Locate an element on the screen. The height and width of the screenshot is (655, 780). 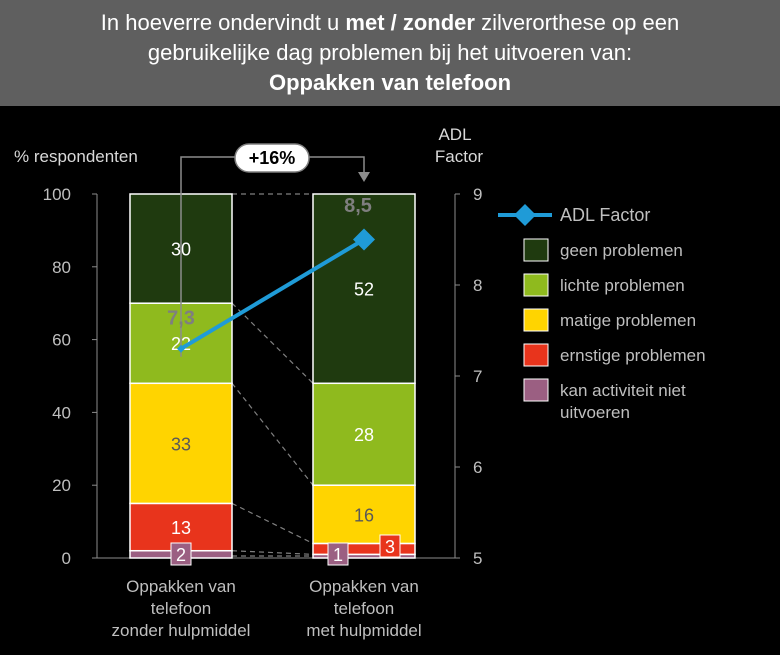
legend-label: lichte problemen is located at coordinates (622, 285).